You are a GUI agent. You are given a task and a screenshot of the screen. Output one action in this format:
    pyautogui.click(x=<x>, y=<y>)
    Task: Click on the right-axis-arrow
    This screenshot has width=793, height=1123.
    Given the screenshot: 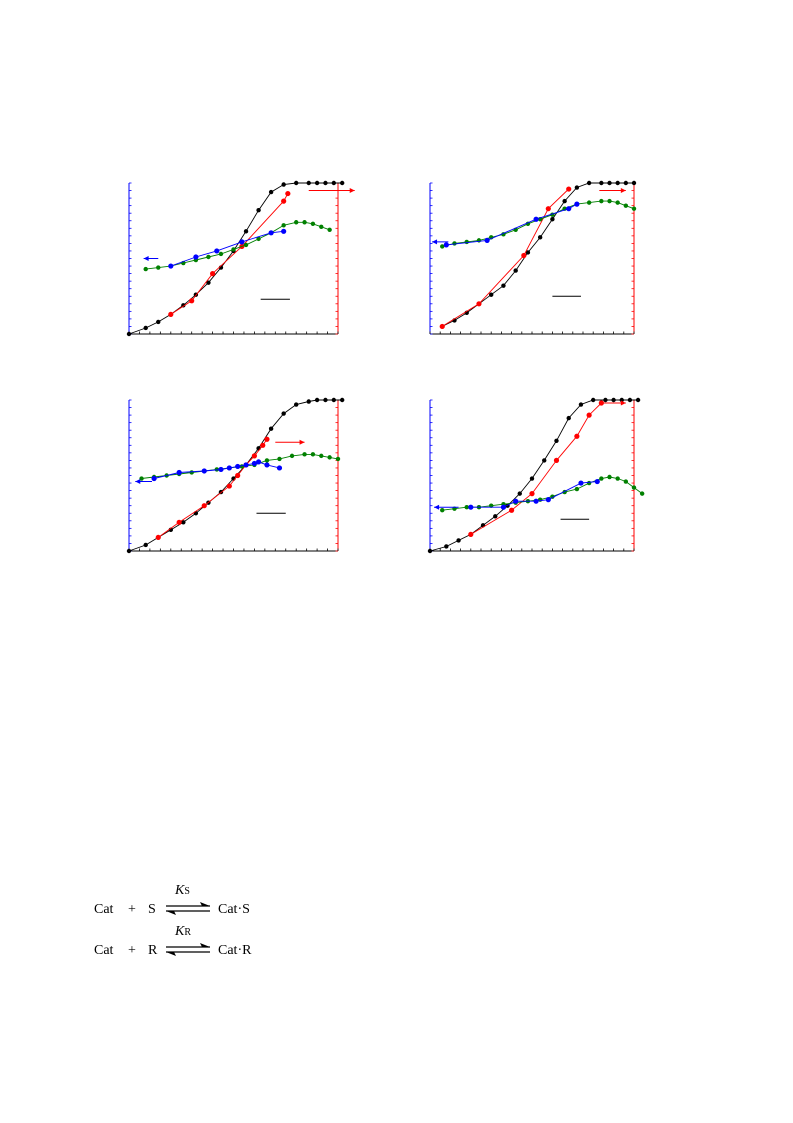 What is the action you would take?
    pyautogui.click(x=613, y=403)
    